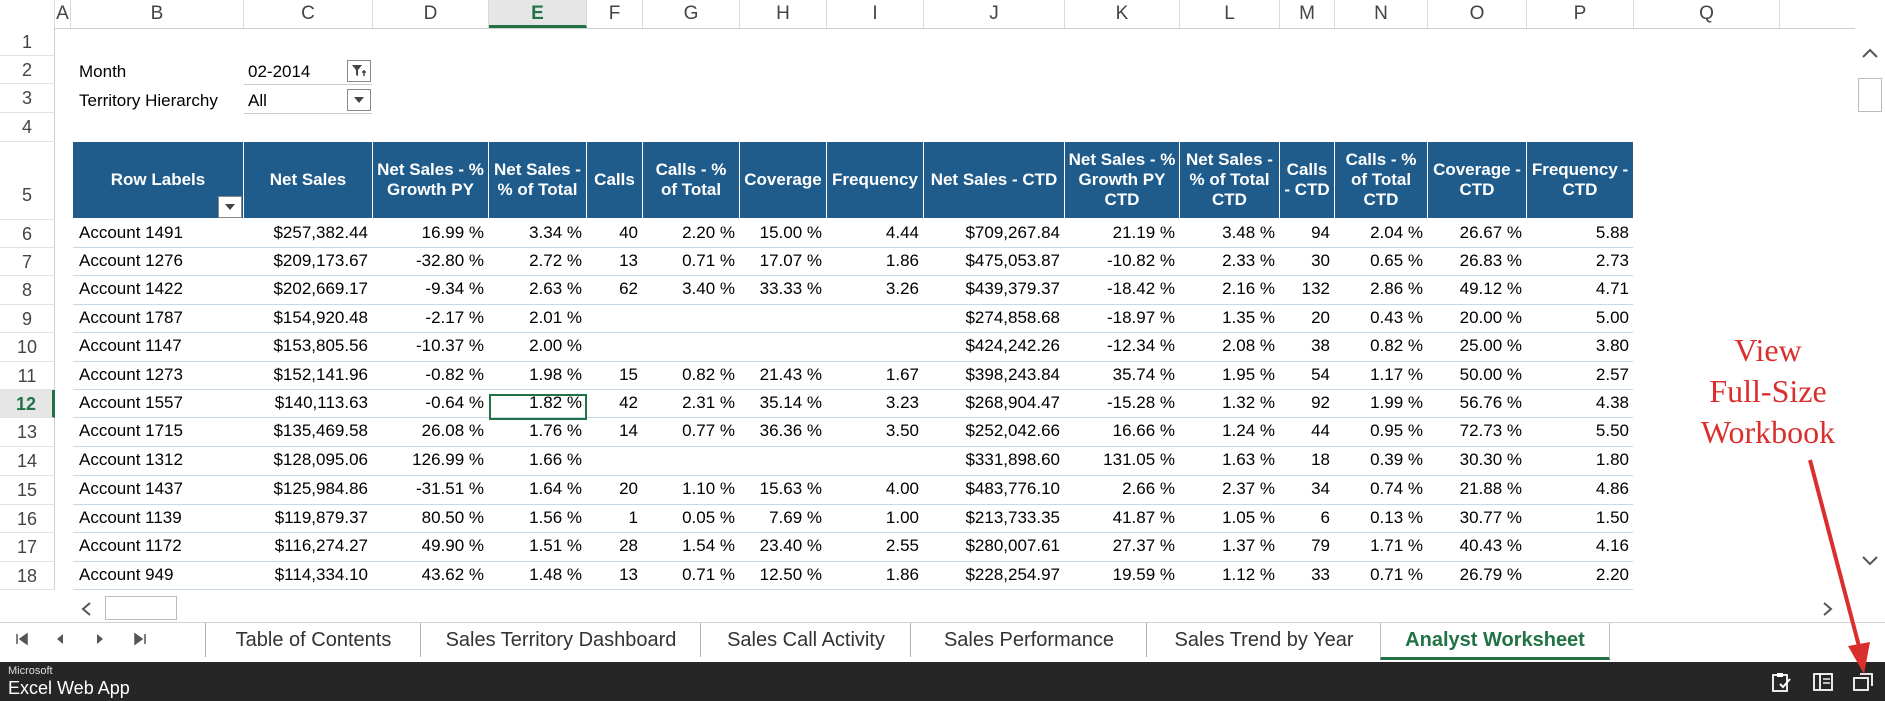 The height and width of the screenshot is (701, 1885). I want to click on pivot-value-cell: 36.36 %, so click(790, 430).